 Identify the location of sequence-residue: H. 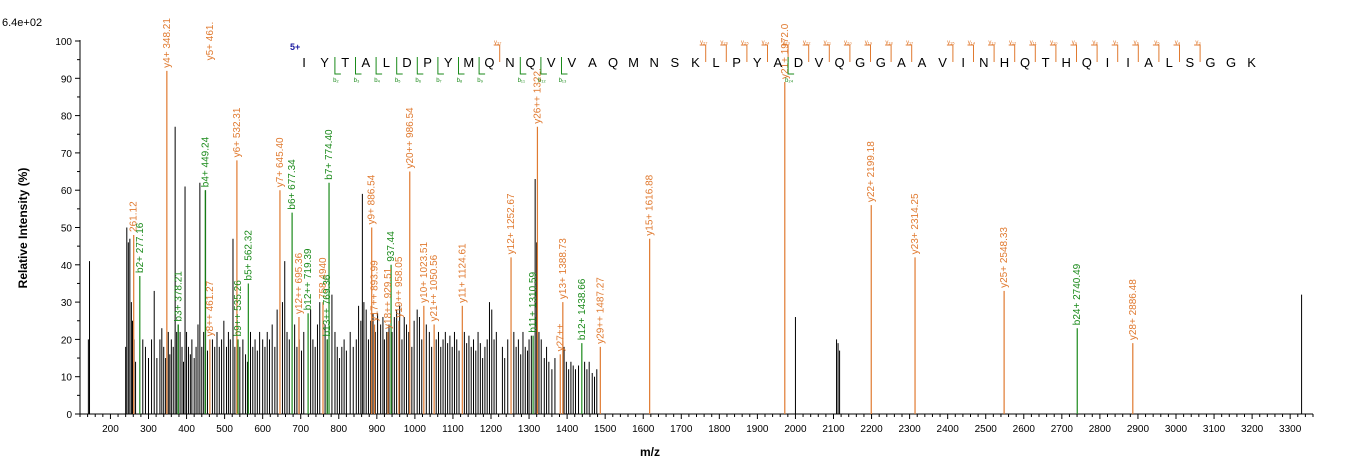
(1004, 62).